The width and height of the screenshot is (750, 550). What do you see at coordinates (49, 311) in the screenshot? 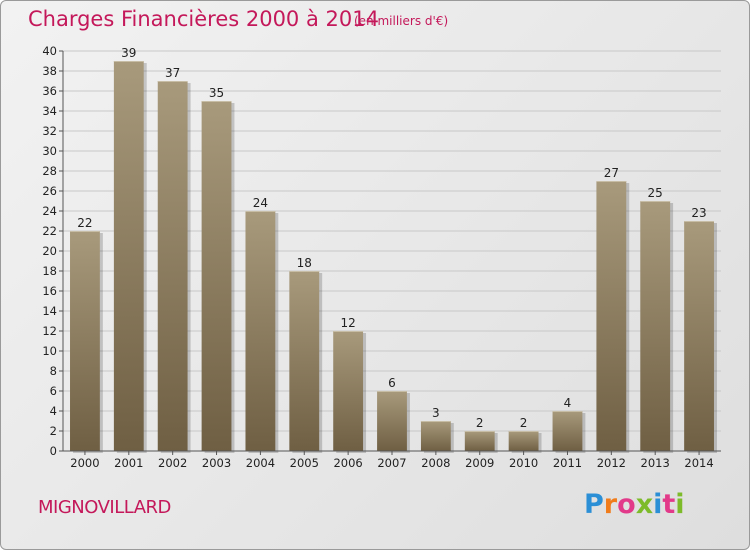
I see `y-tick-label: 14` at bounding box center [49, 311].